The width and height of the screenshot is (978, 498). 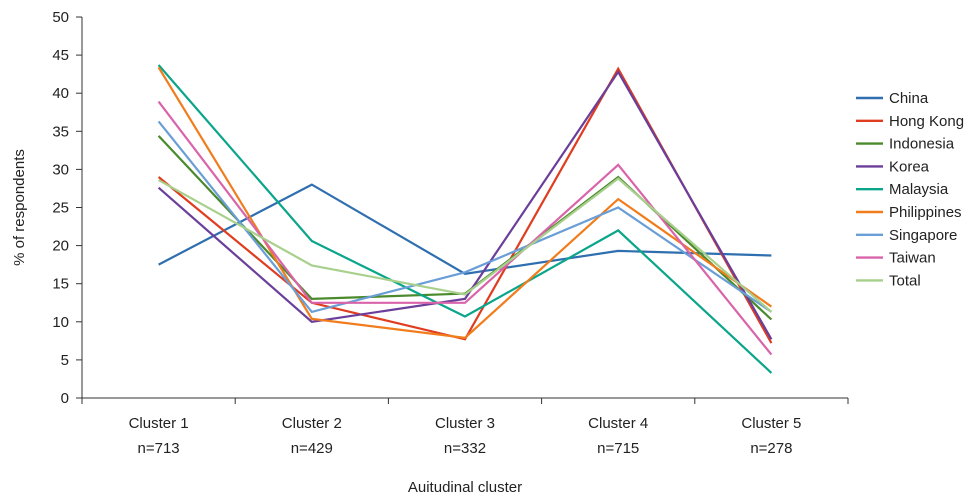 What do you see at coordinates (60, 169) in the screenshot?
I see `y-tick-label: 30` at bounding box center [60, 169].